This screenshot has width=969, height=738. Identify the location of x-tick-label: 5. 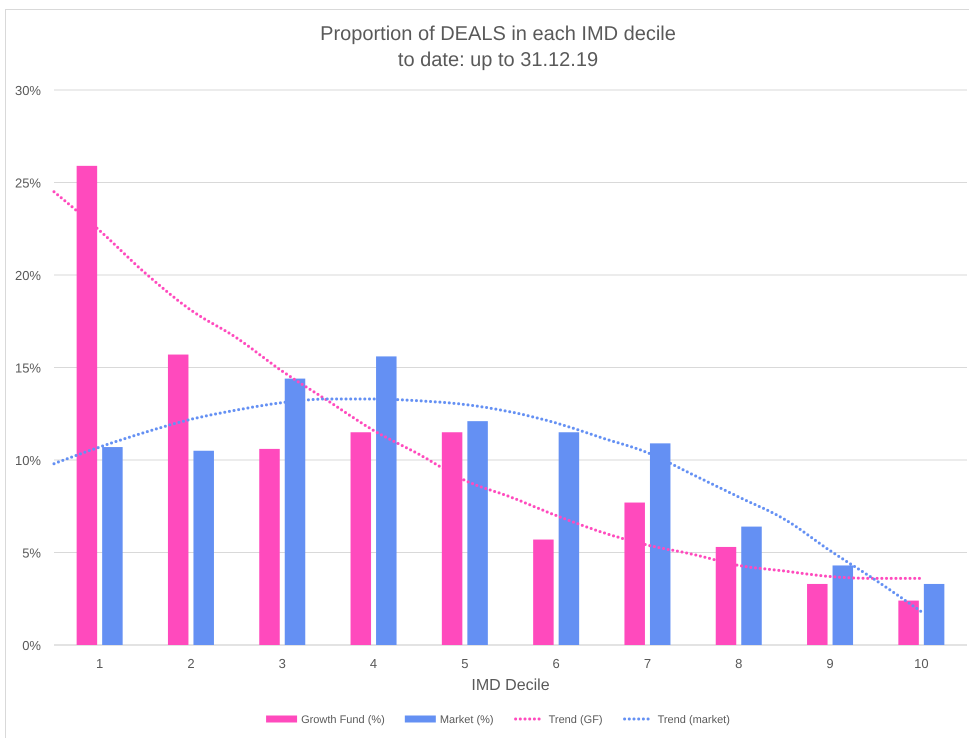
(464, 663).